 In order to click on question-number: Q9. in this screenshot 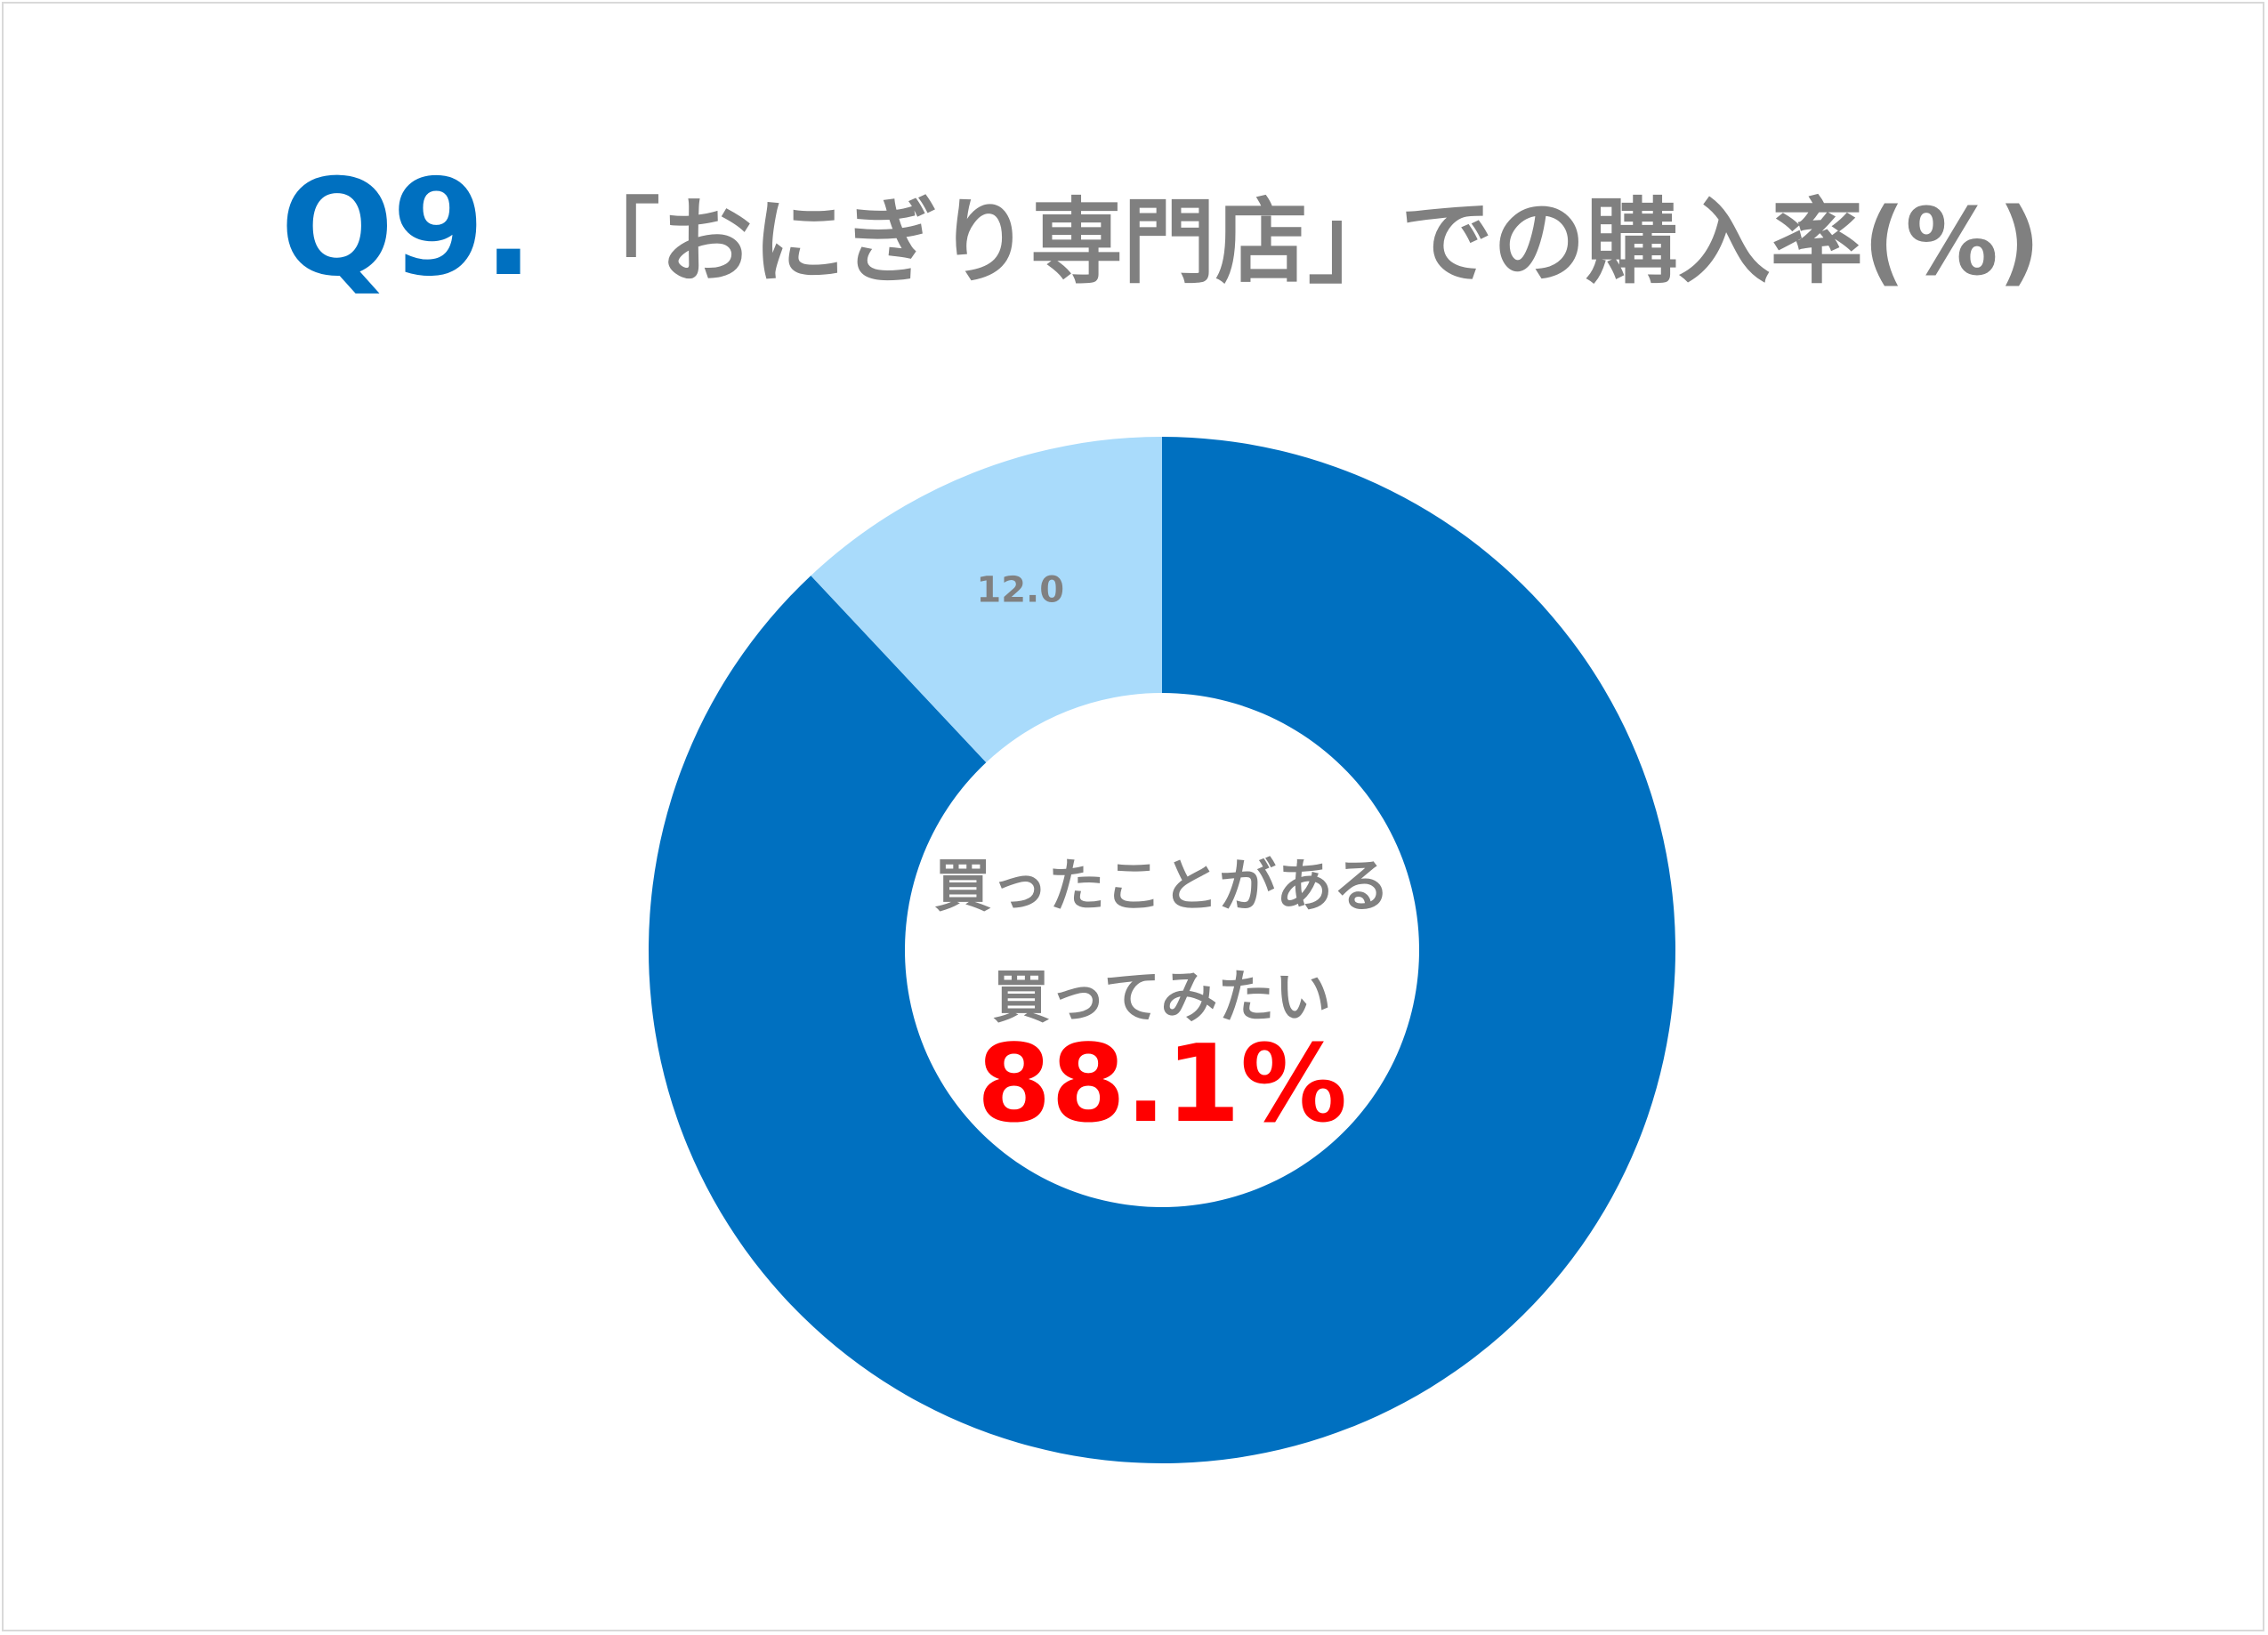, I will do `click(407, 228)`.